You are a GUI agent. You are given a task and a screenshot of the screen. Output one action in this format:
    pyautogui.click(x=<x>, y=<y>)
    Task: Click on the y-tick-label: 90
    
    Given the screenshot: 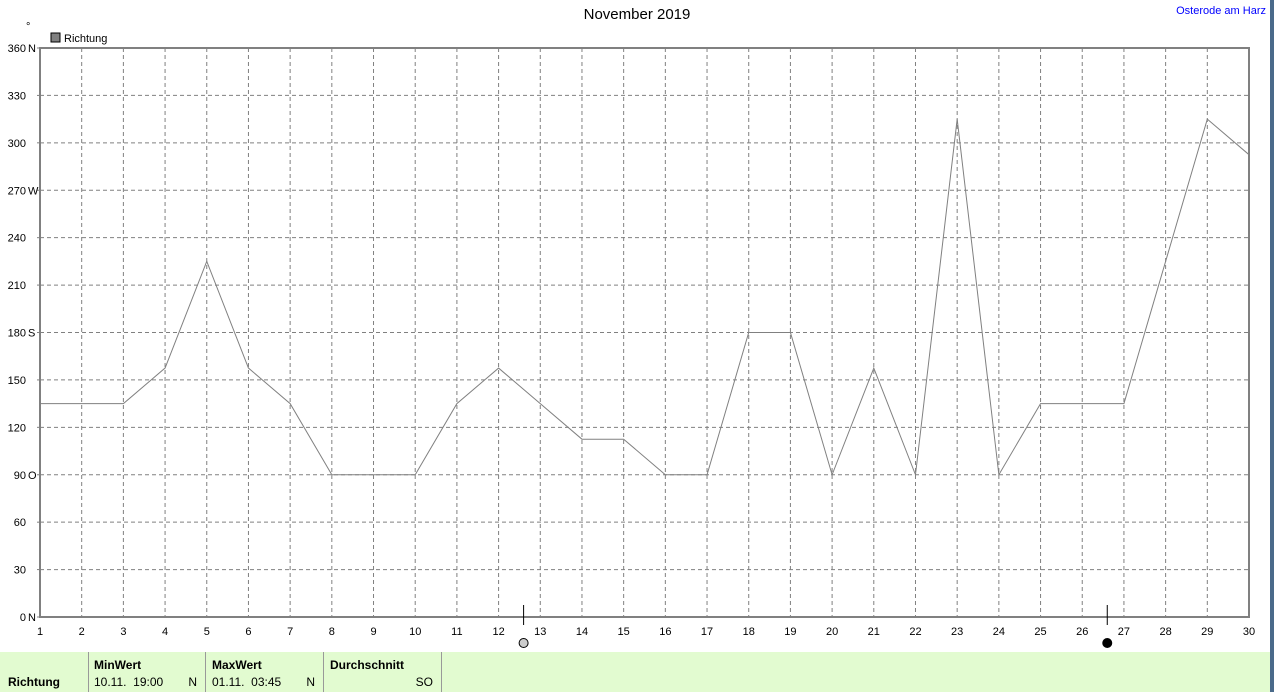 What is the action you would take?
    pyautogui.click(x=20, y=476)
    